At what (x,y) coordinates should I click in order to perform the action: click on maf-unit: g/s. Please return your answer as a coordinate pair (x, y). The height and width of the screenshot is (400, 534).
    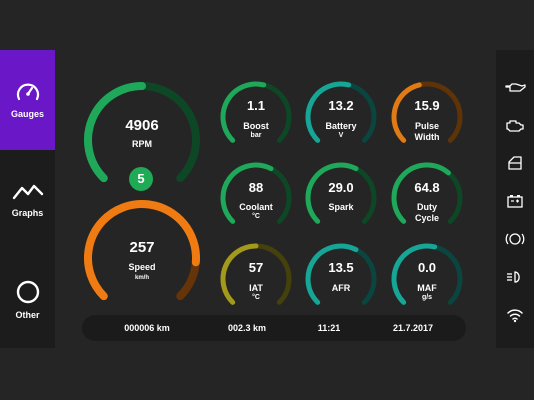
    Looking at the image, I should click on (427, 297).